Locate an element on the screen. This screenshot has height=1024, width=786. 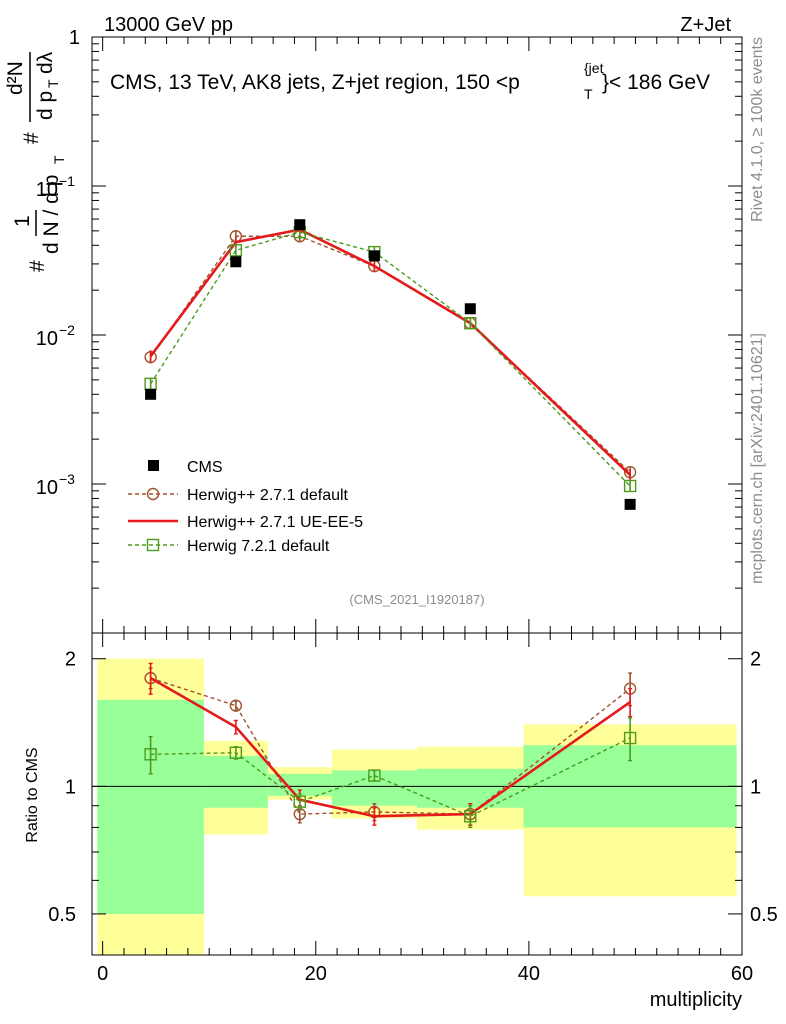
ylabel-denom-sub: T is located at coordinates (59, 159).